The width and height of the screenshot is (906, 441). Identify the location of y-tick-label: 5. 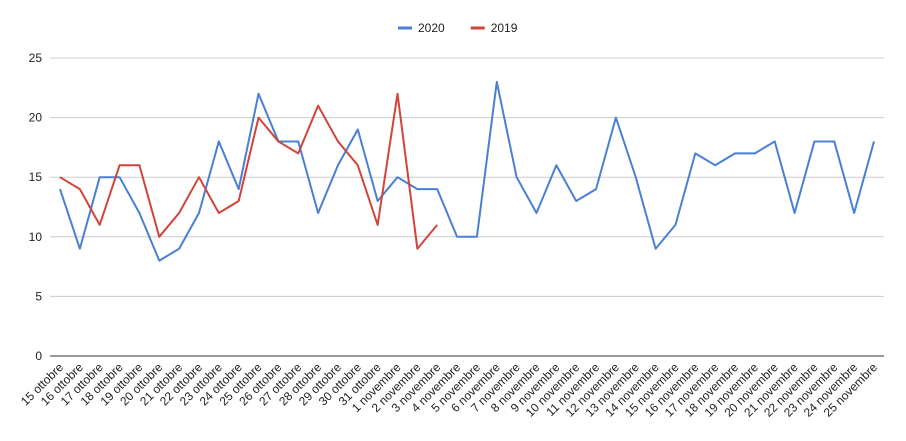
(38, 296).